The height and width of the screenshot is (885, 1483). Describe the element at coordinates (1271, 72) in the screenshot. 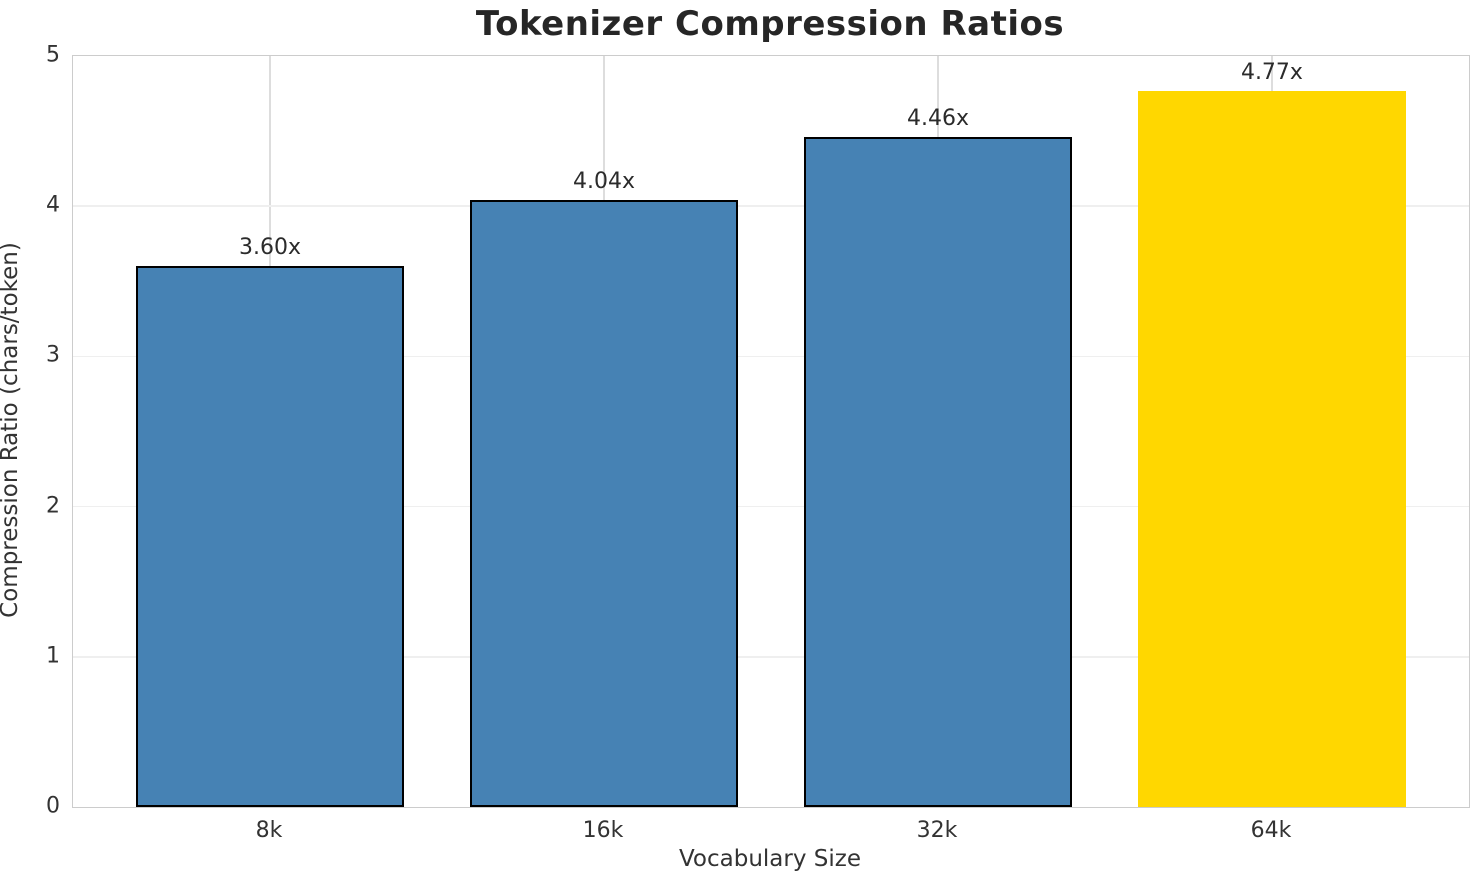

I see `bar-value-label: 4.77x` at that location.